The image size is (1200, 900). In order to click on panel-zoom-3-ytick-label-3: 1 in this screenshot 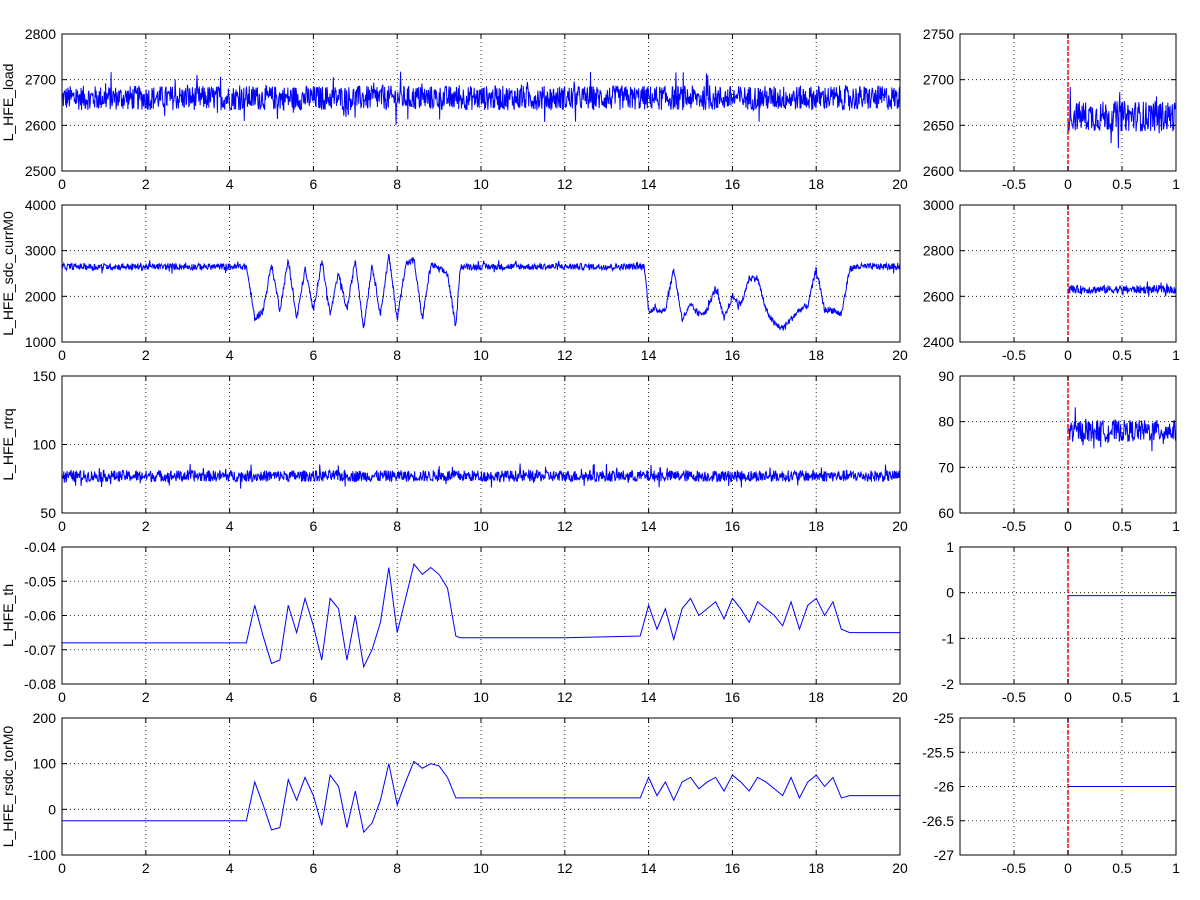, I will do `click(950, 547)`.